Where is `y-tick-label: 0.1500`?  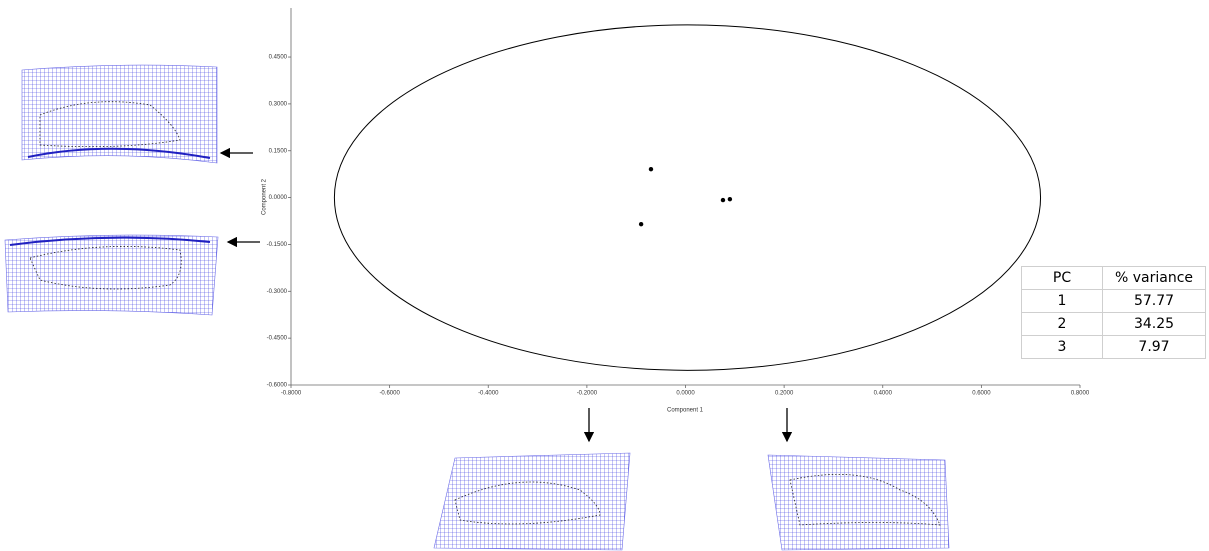
y-tick-label: 0.1500 is located at coordinates (278, 151).